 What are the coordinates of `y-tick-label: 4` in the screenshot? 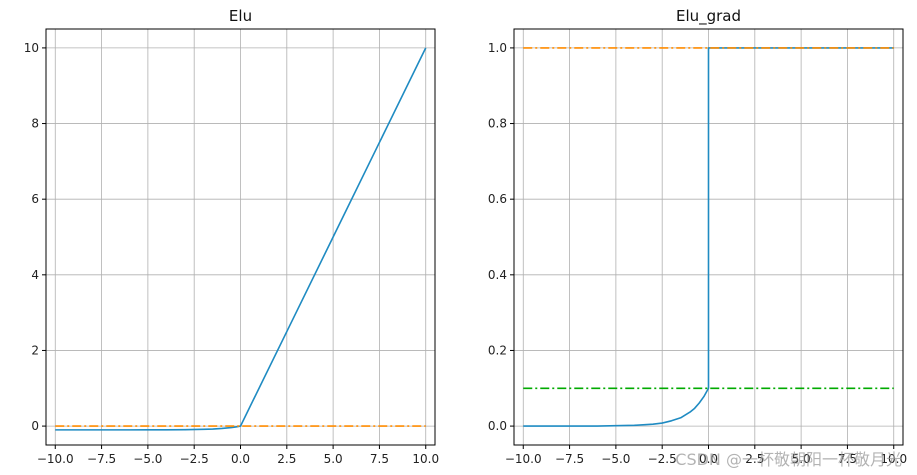 It's located at (35, 275).